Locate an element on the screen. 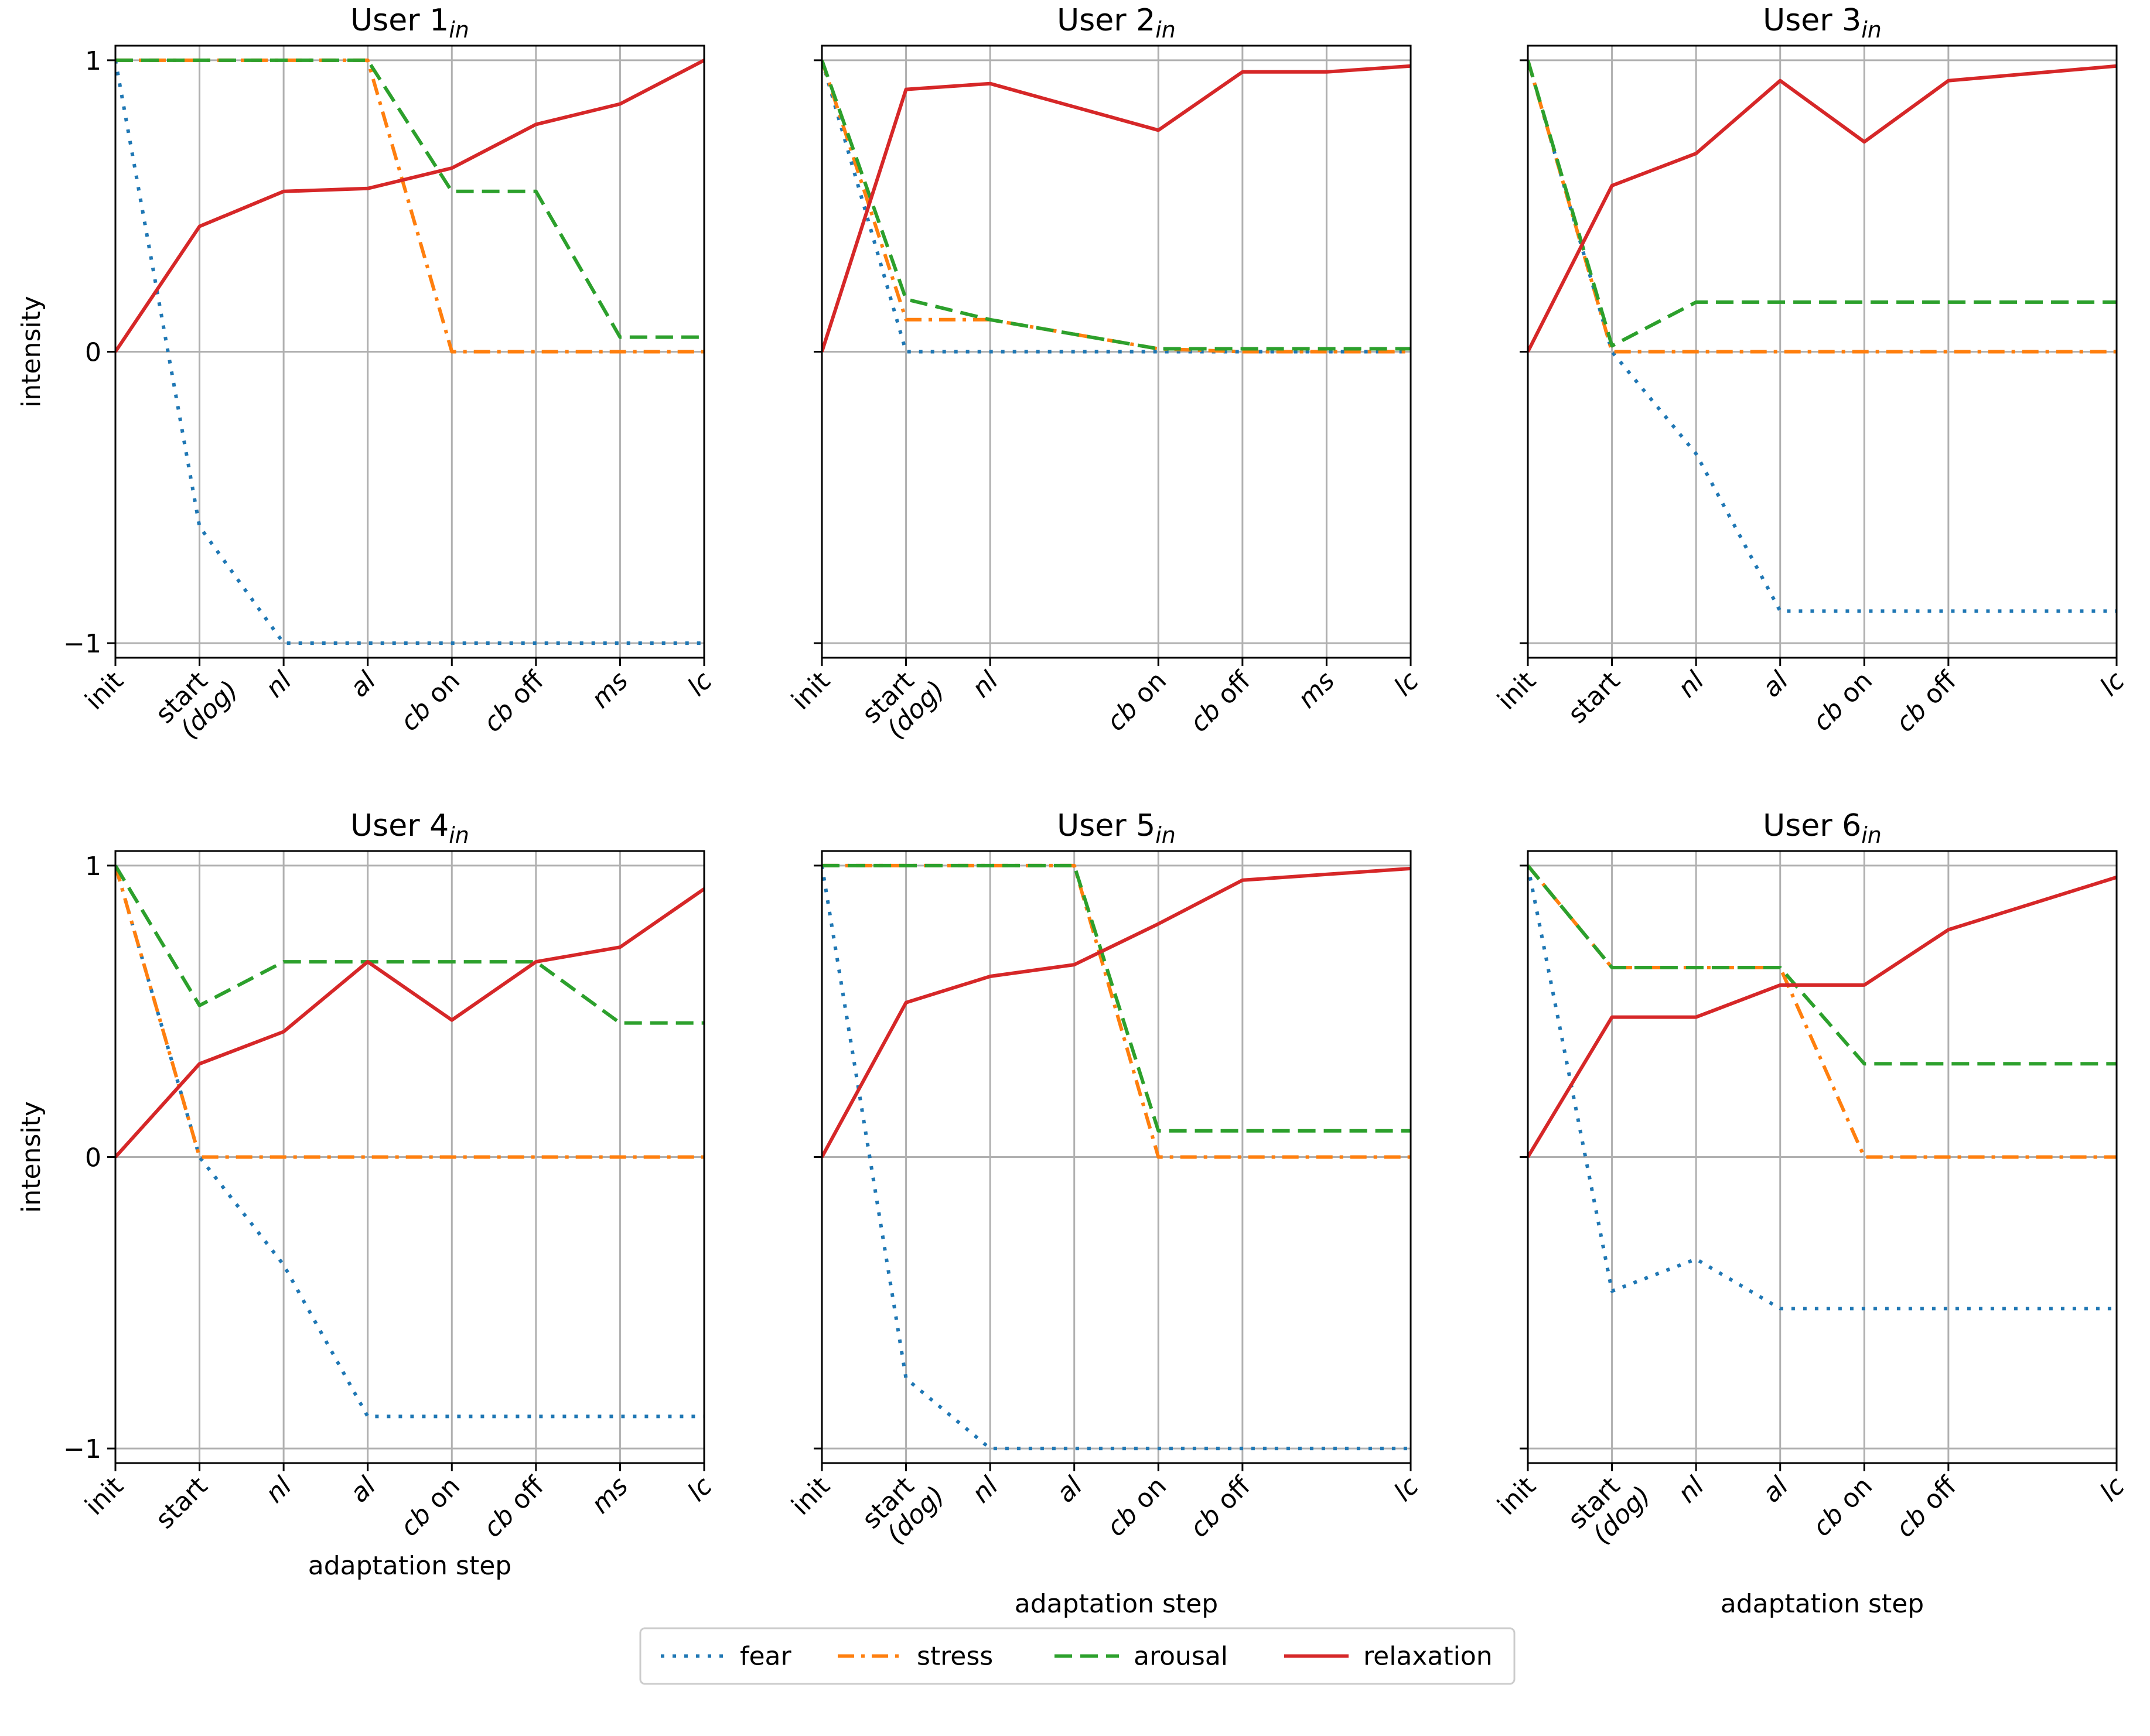 The image size is (2150, 1736). legend: fear stress arousal relaxation is located at coordinates (1077, 1656).